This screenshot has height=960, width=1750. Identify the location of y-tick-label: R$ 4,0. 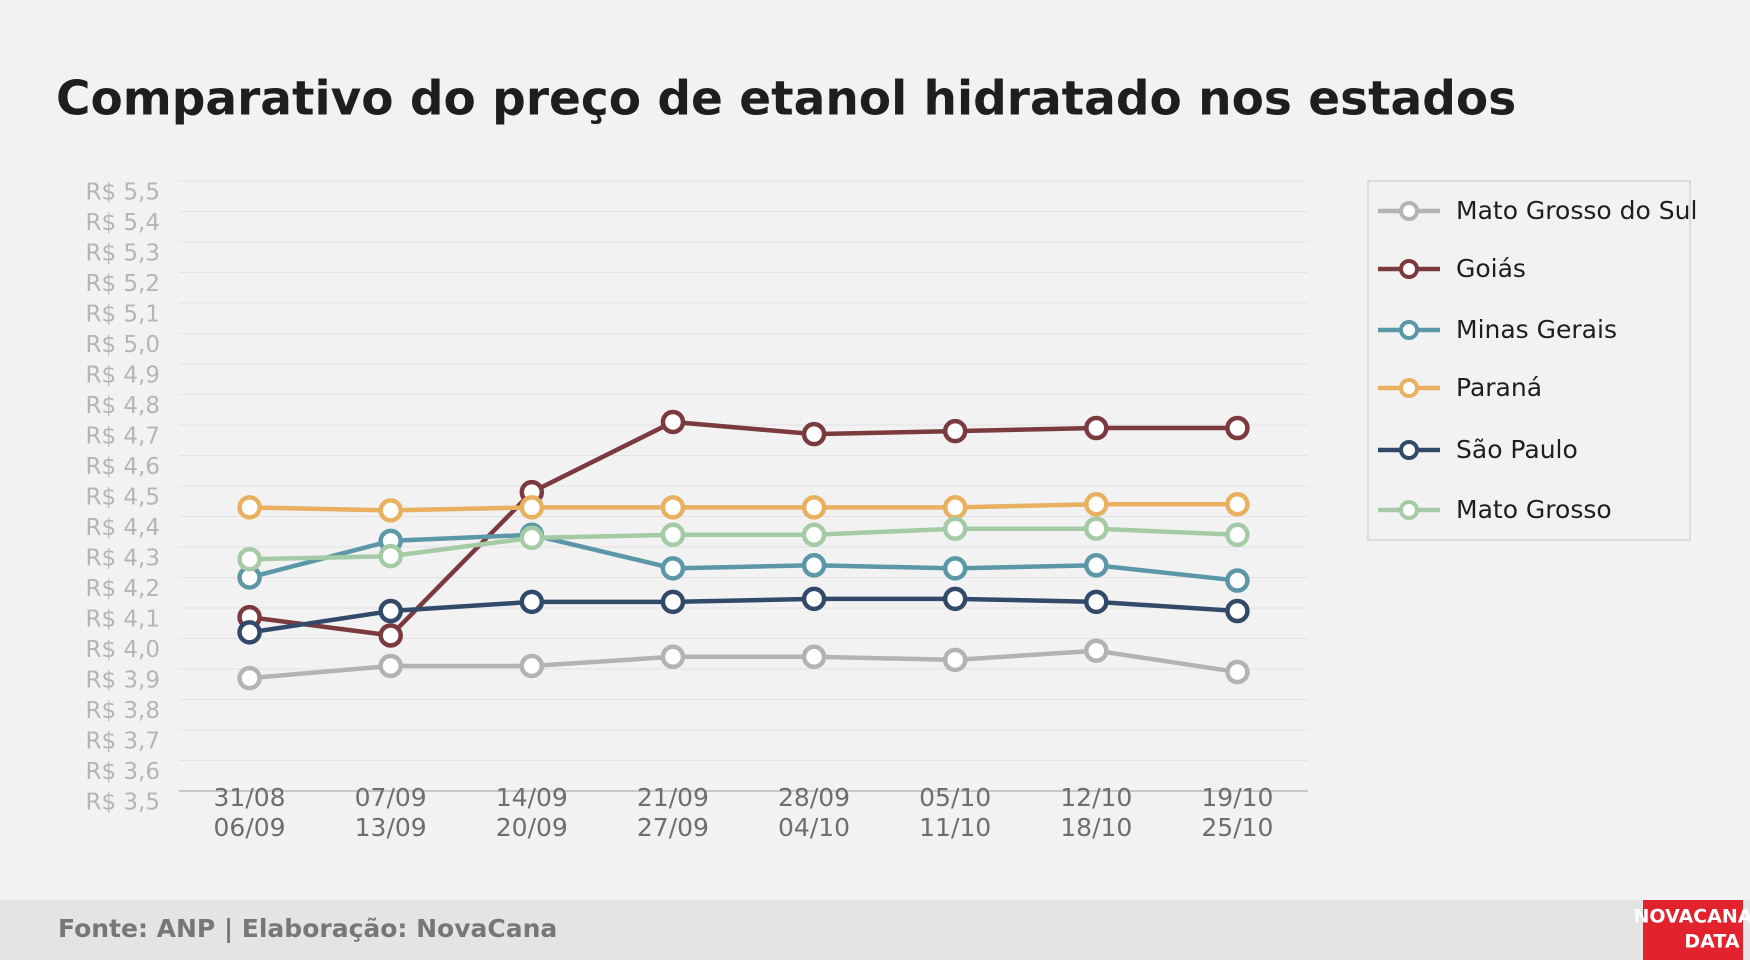
(122, 650).